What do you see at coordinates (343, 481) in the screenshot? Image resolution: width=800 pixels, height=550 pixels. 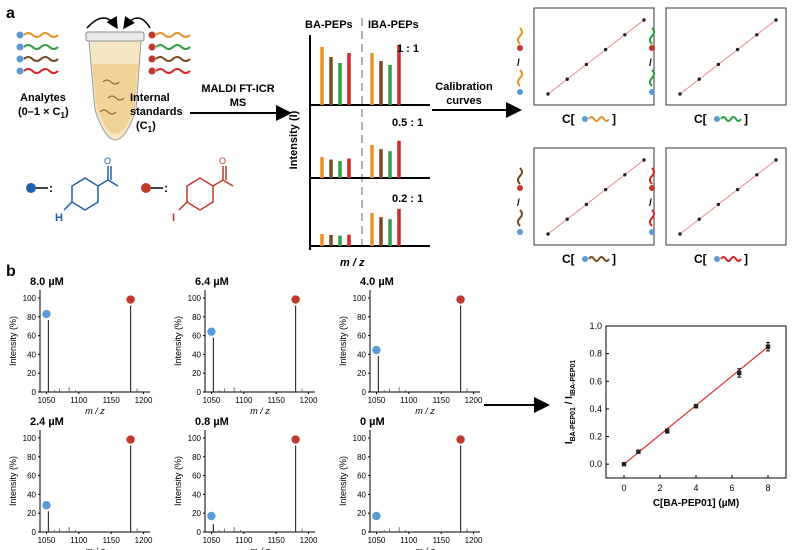 I see `spectrum-y-label: Intensity (%)` at bounding box center [343, 481].